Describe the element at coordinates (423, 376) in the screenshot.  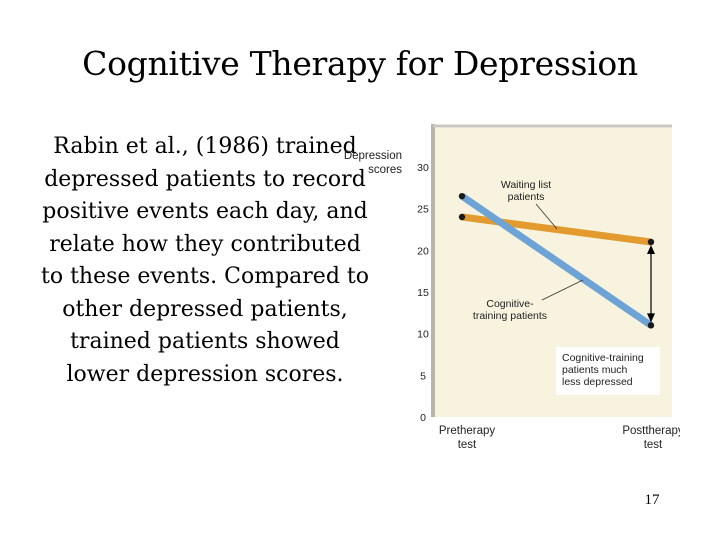
I see `y-tick-label: 5` at that location.